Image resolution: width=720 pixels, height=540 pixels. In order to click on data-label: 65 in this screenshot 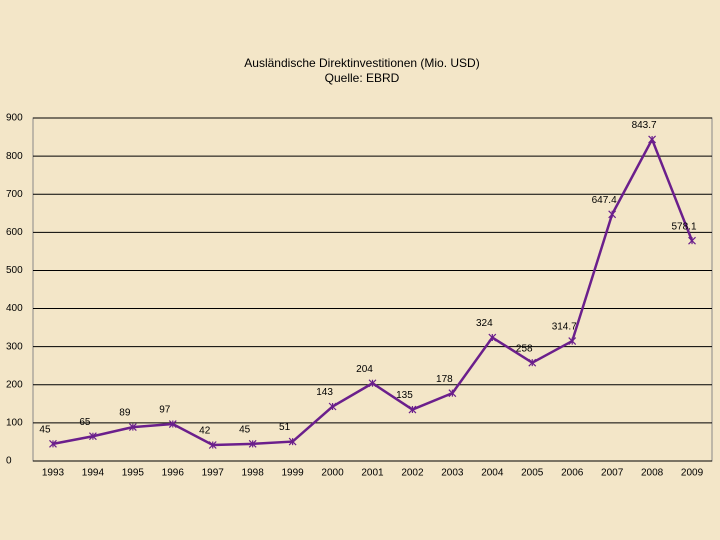, I will do `click(85, 422)`.